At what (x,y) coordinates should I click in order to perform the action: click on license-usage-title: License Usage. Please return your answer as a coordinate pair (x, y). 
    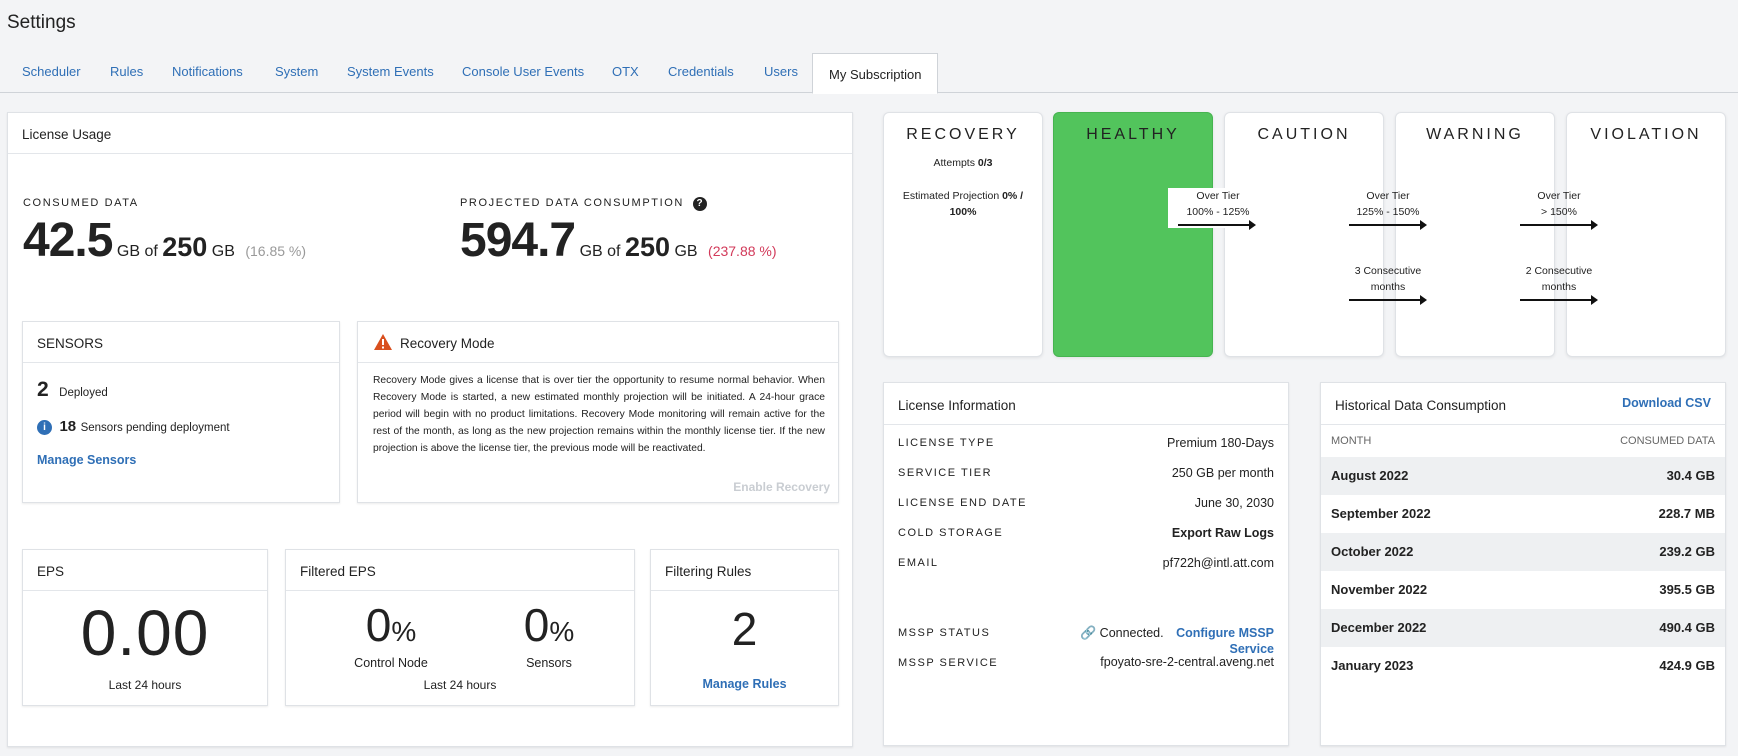
    Looking at the image, I should click on (430, 133).